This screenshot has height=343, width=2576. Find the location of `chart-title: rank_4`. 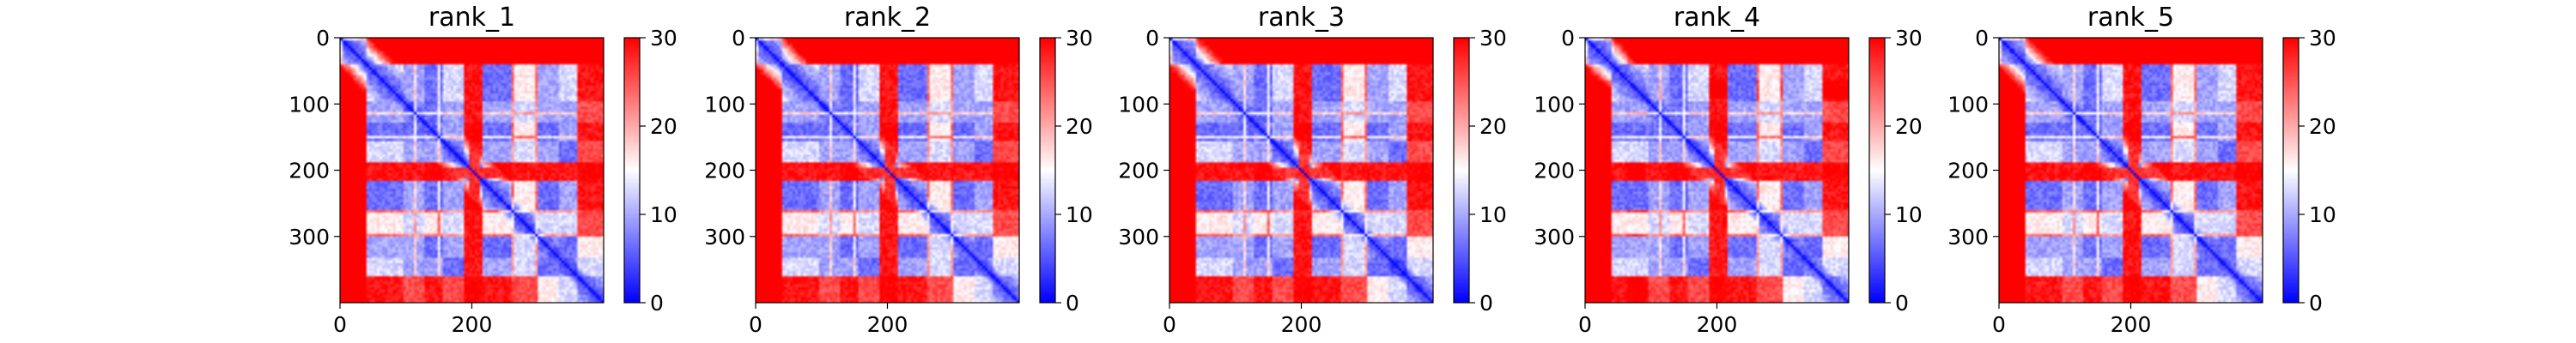

chart-title: rank_4 is located at coordinates (1717, 18).